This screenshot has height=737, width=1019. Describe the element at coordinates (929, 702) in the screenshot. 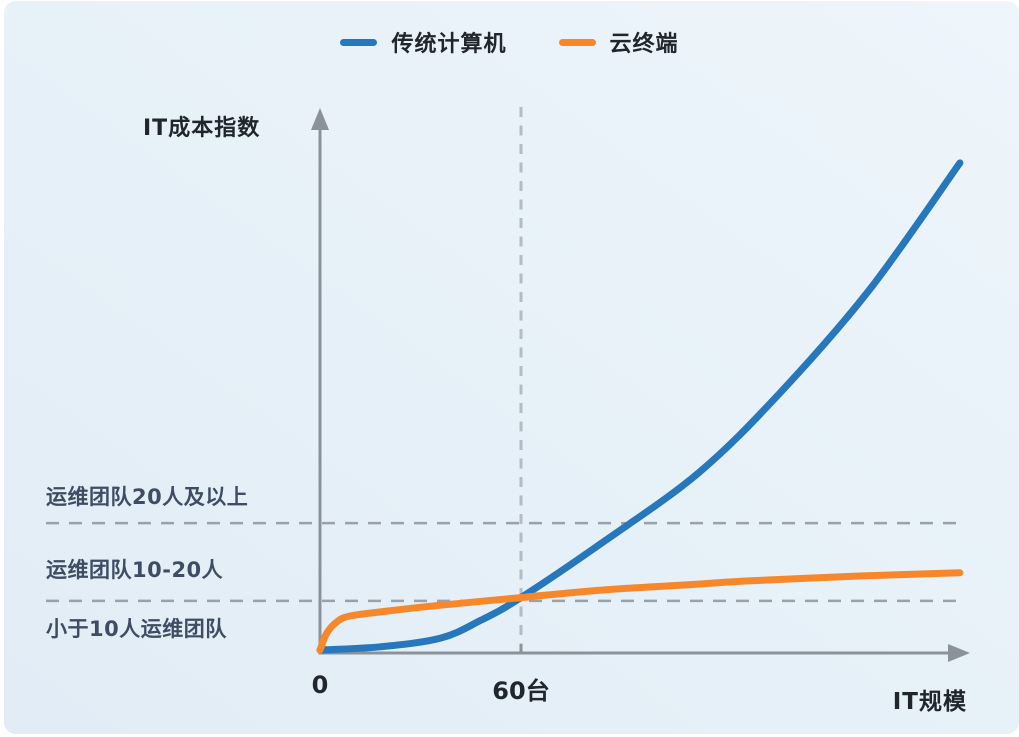

I see `x-axis-title: IT规模` at that location.